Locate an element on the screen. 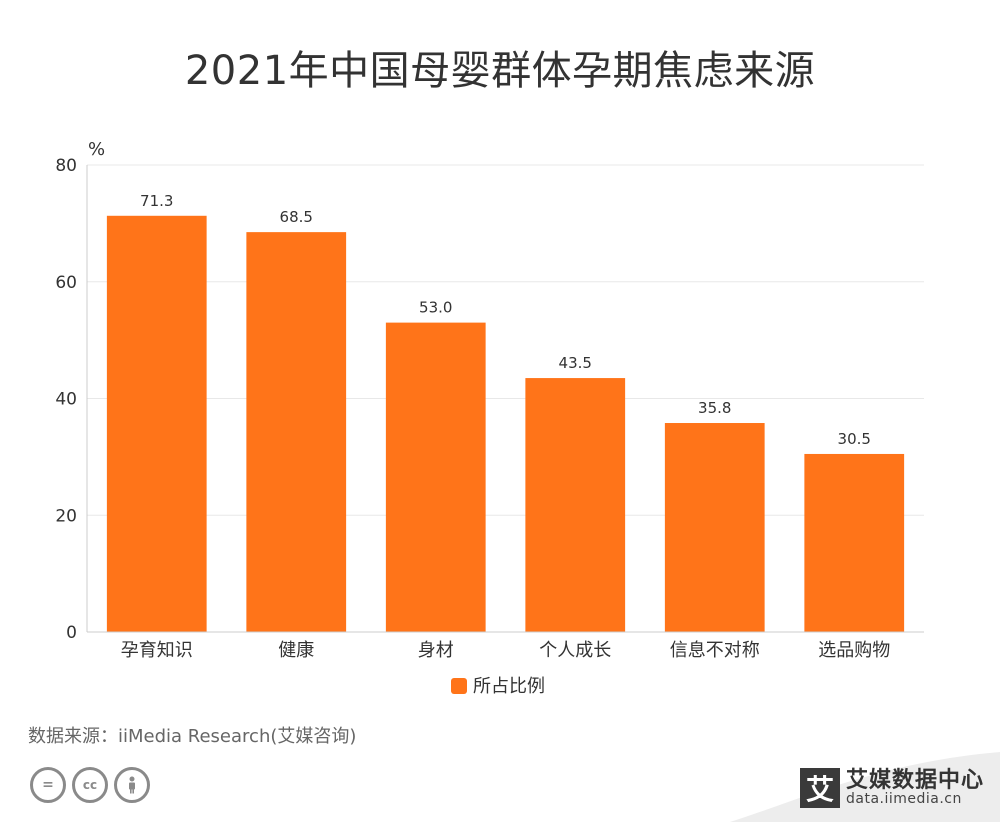  y-tick-label: 60 is located at coordinates (66, 283).